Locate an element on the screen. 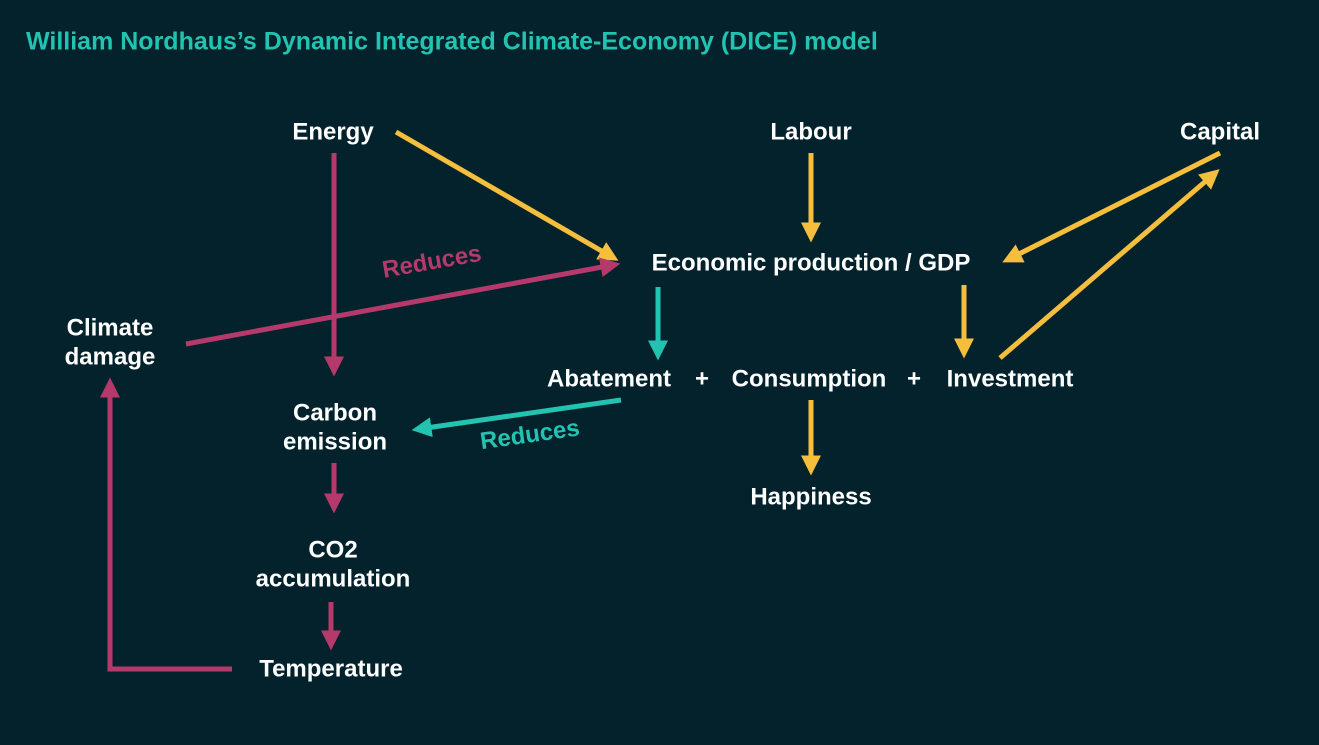  node: Energy is located at coordinates (333, 131).